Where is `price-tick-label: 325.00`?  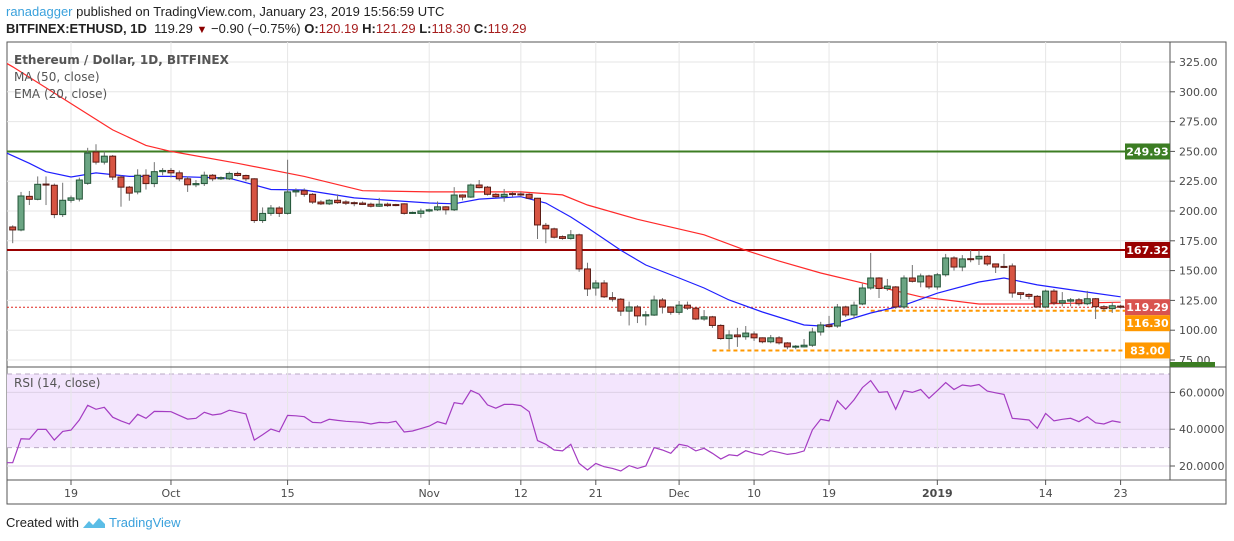 price-tick-label: 325.00 is located at coordinates (1198, 62).